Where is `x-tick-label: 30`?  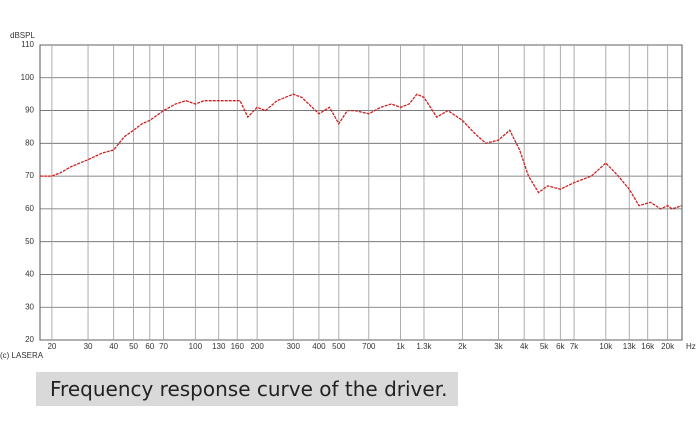 x-tick-label: 30 is located at coordinates (88, 346).